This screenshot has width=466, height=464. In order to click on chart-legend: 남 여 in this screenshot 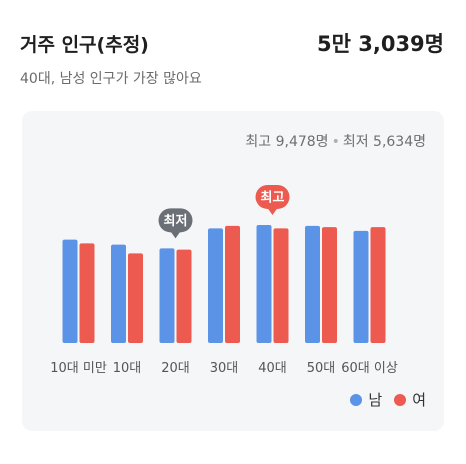, I will do `click(382, 399)`.